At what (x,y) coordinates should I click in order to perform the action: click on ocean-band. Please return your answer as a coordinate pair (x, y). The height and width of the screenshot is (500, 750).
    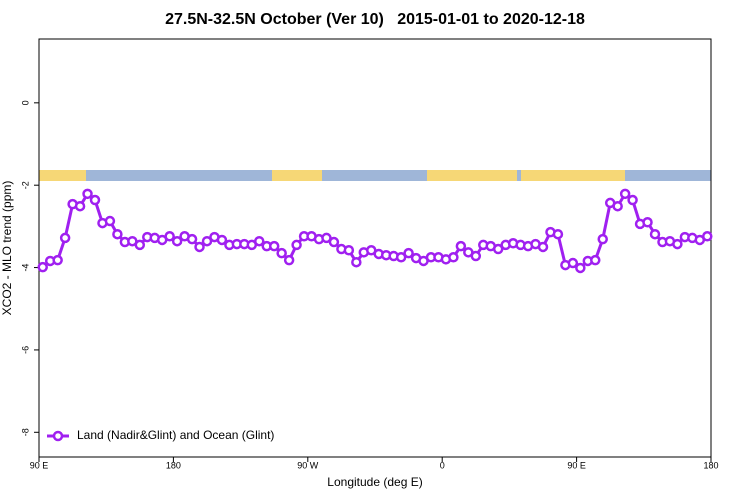
    Looking at the image, I should click on (375, 175).